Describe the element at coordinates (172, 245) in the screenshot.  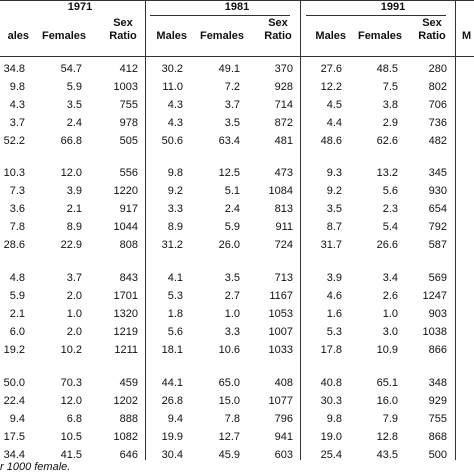
I see `table-cell: 31.2` at that location.